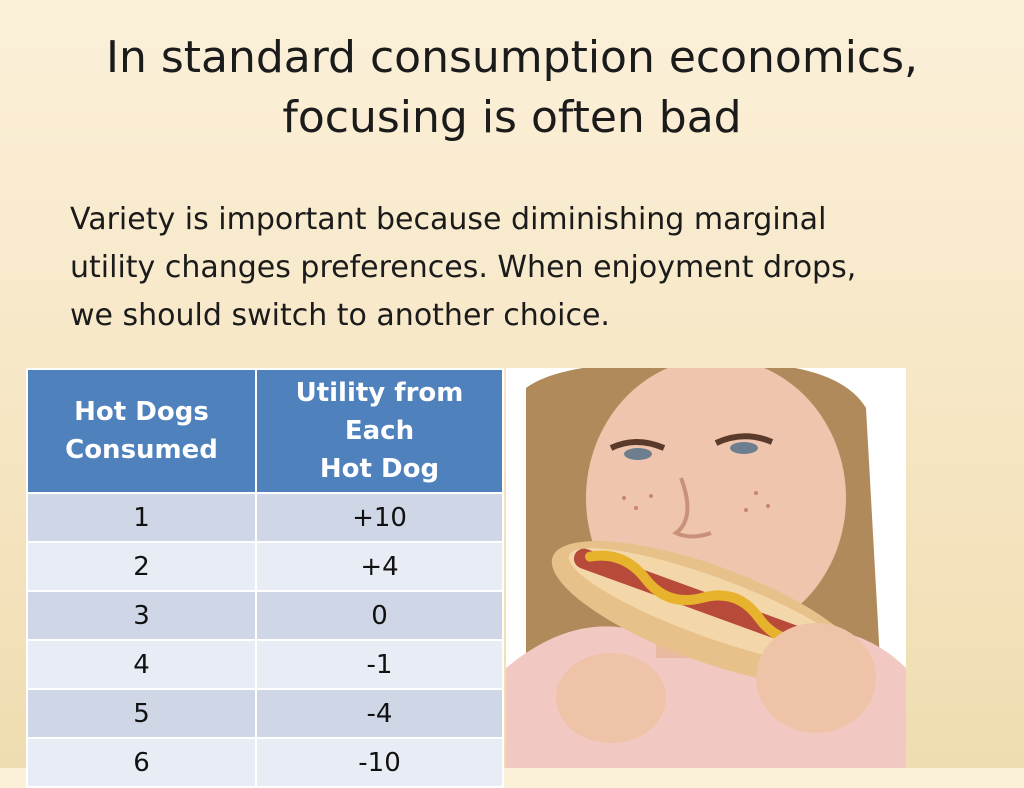 The width and height of the screenshot is (1024, 788). What do you see at coordinates (141, 713) in the screenshot?
I see `cell-consumed: 5` at bounding box center [141, 713].